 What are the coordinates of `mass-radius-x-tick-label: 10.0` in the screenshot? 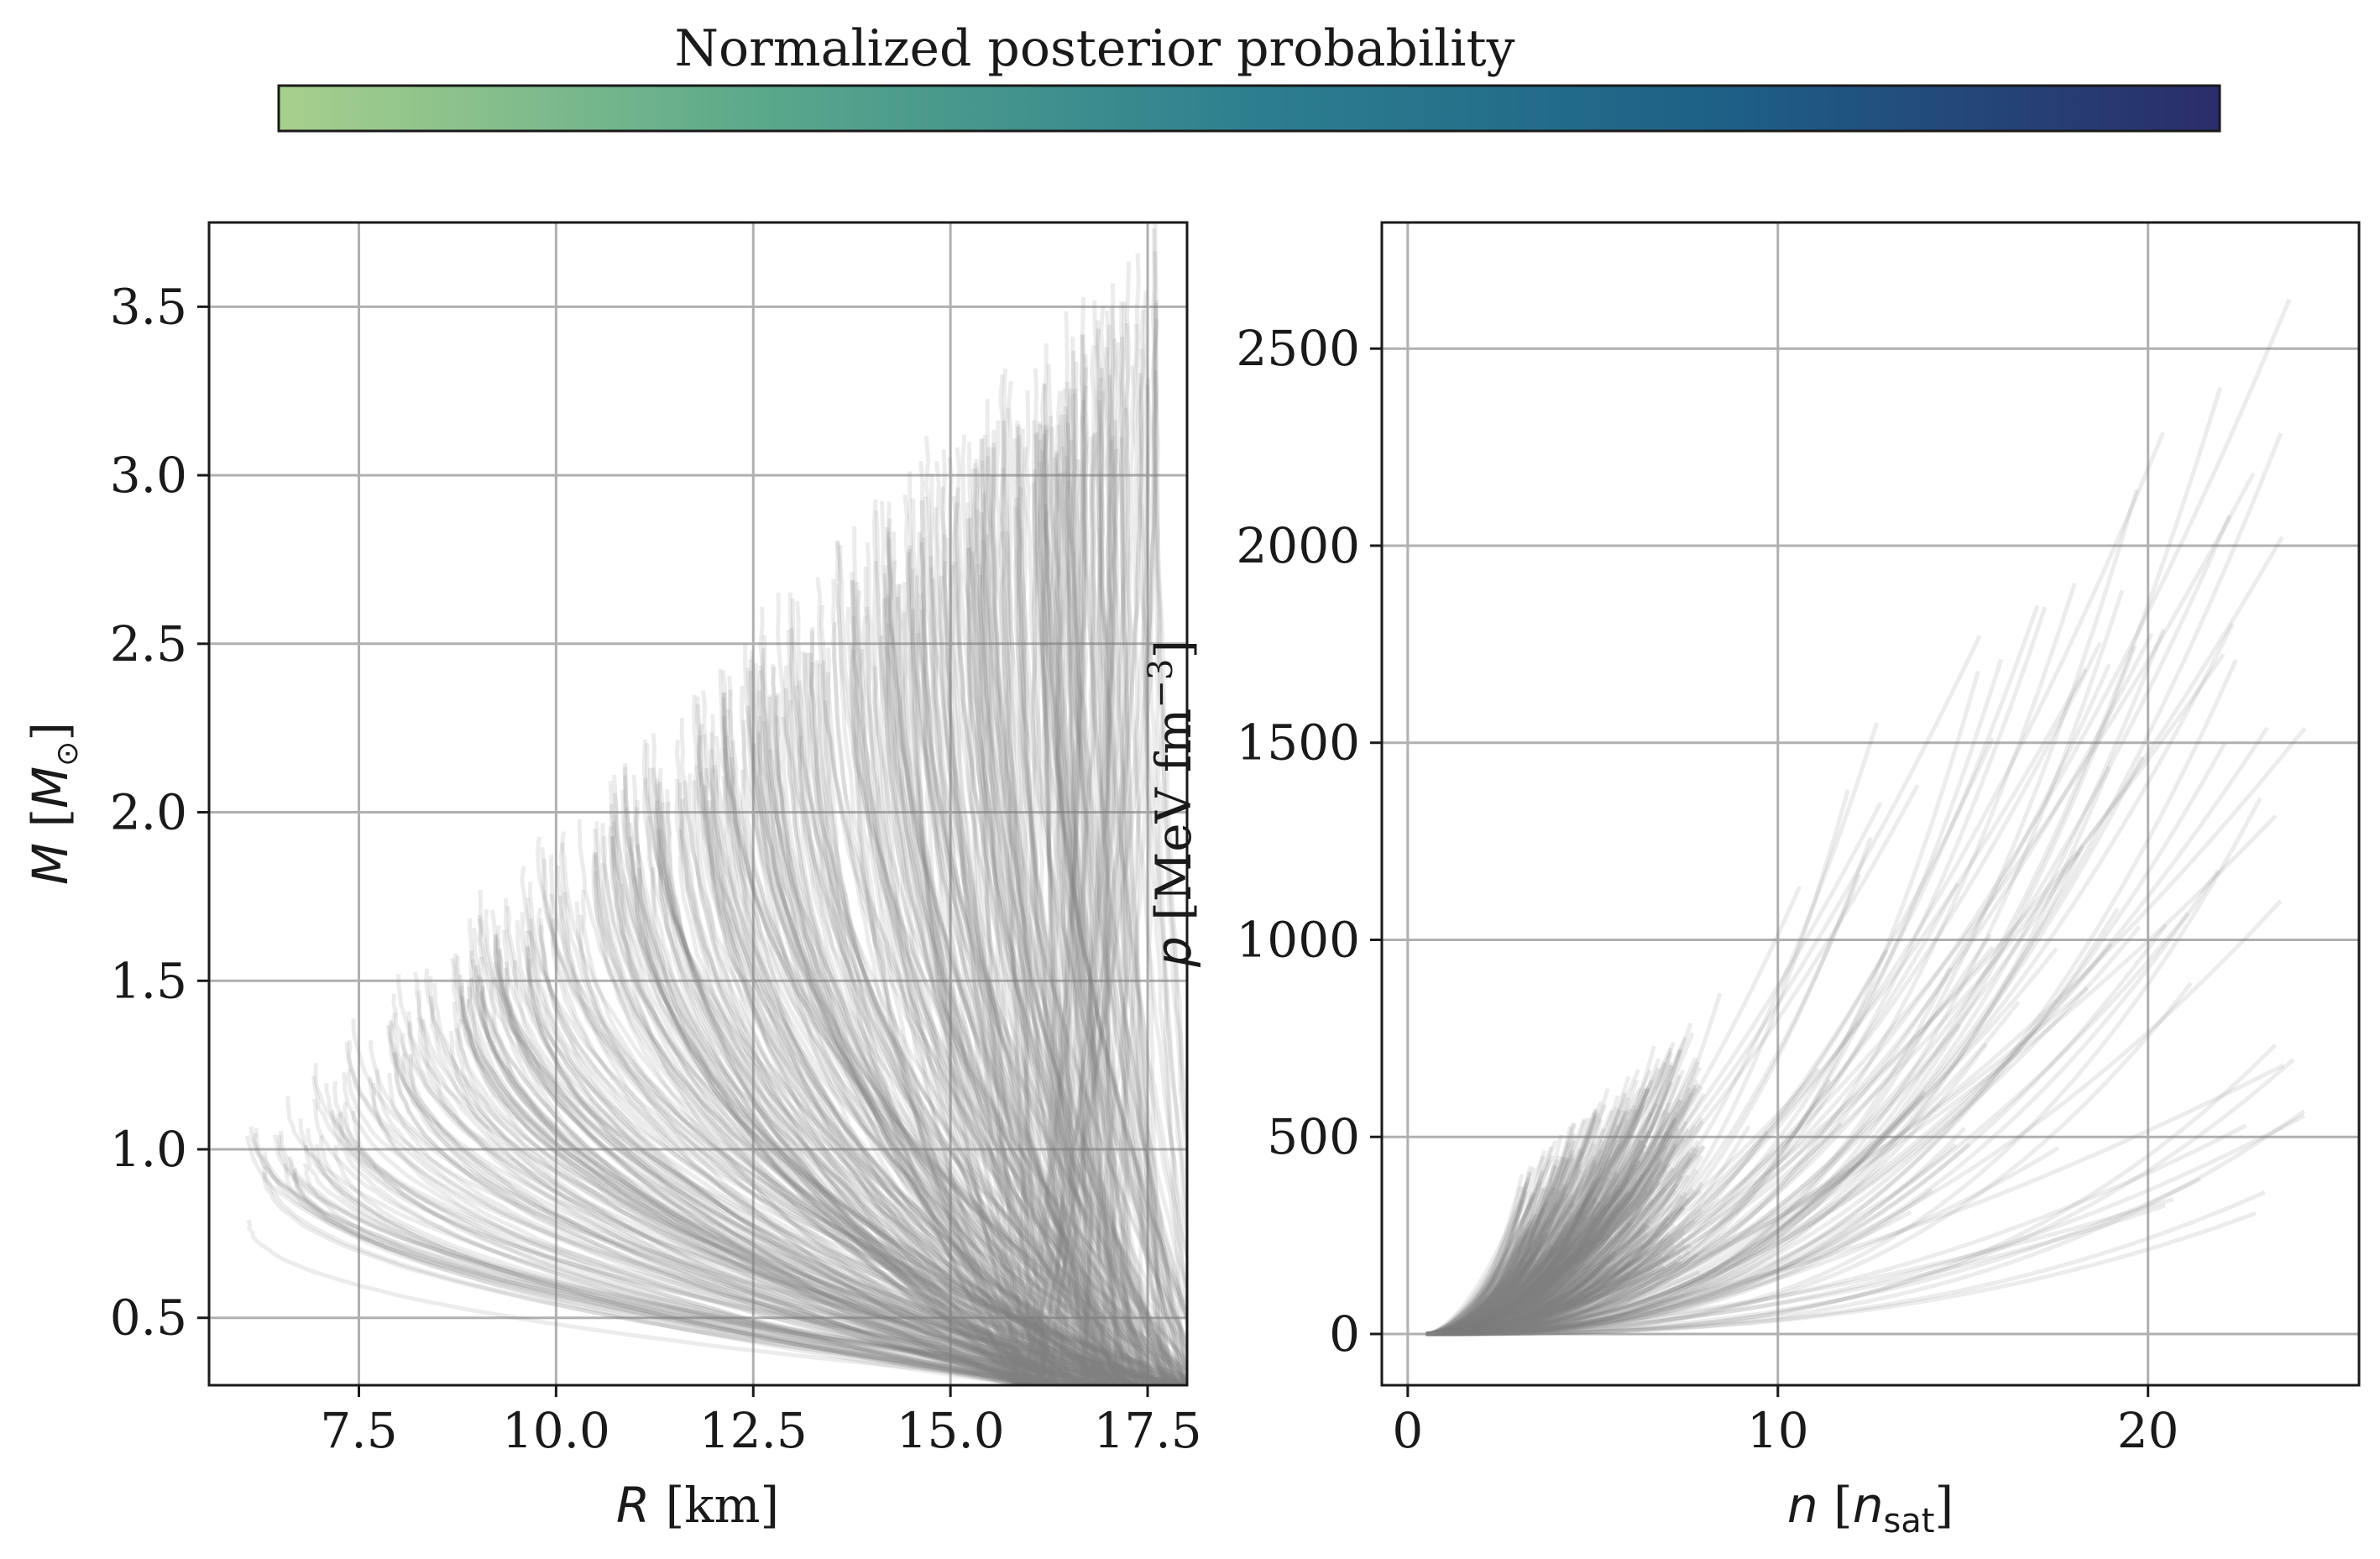 It's located at (556, 1430).